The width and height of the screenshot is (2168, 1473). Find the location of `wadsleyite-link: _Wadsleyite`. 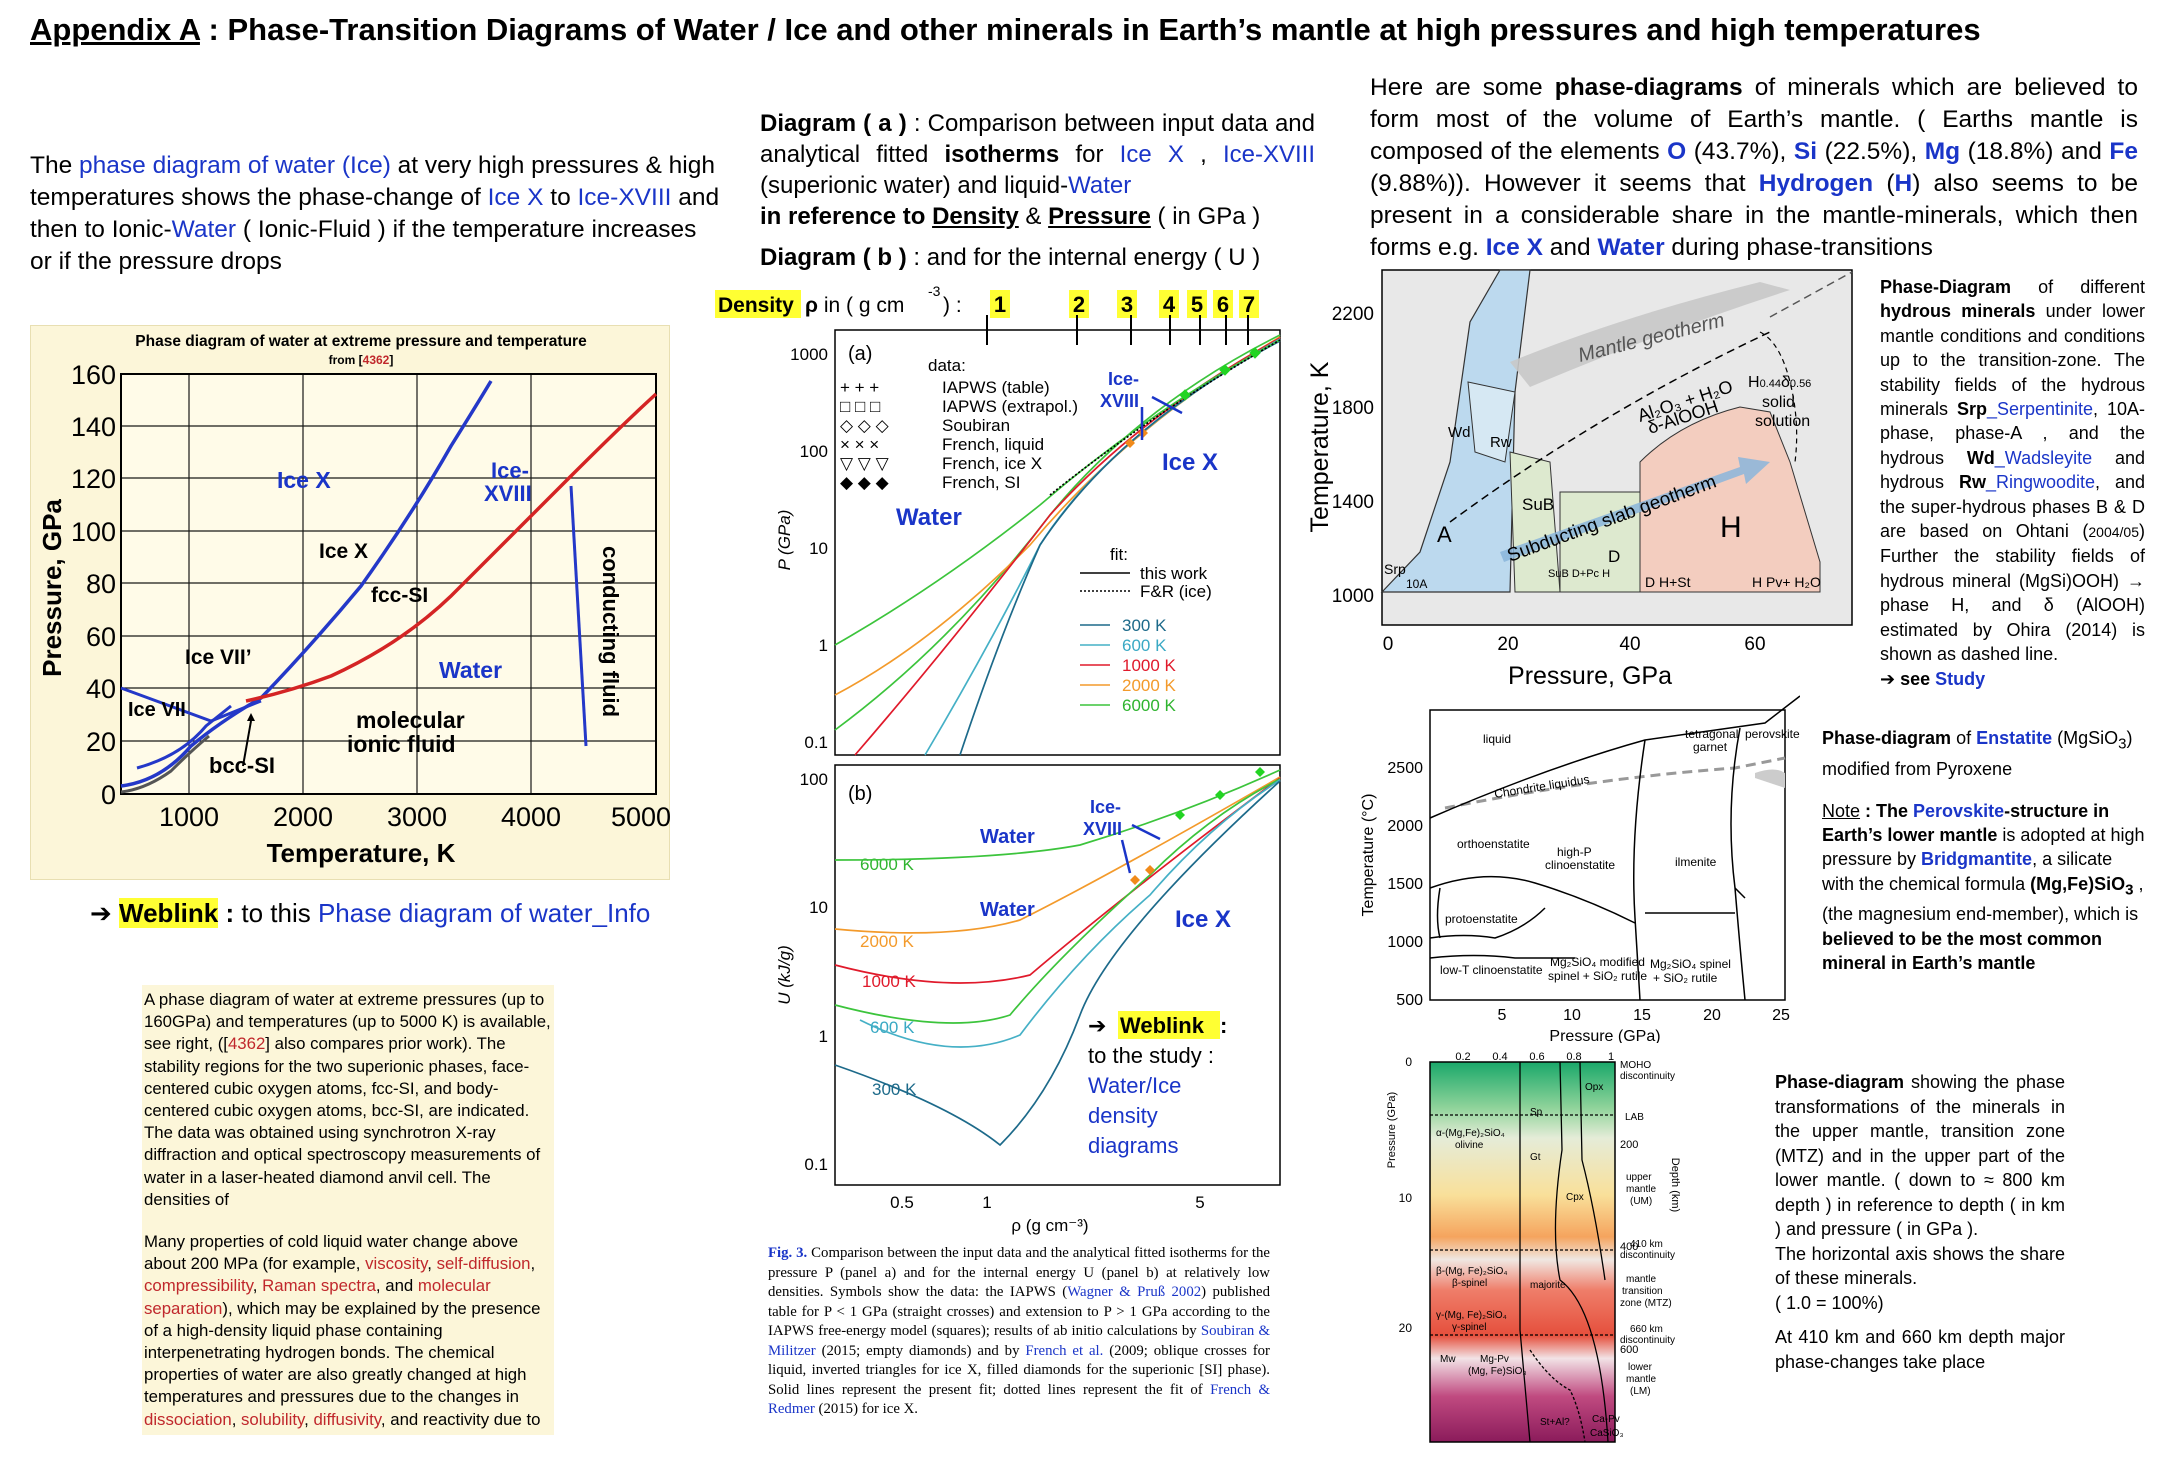

wadsleyite-link: _Wadsleyite is located at coordinates (2043, 457).